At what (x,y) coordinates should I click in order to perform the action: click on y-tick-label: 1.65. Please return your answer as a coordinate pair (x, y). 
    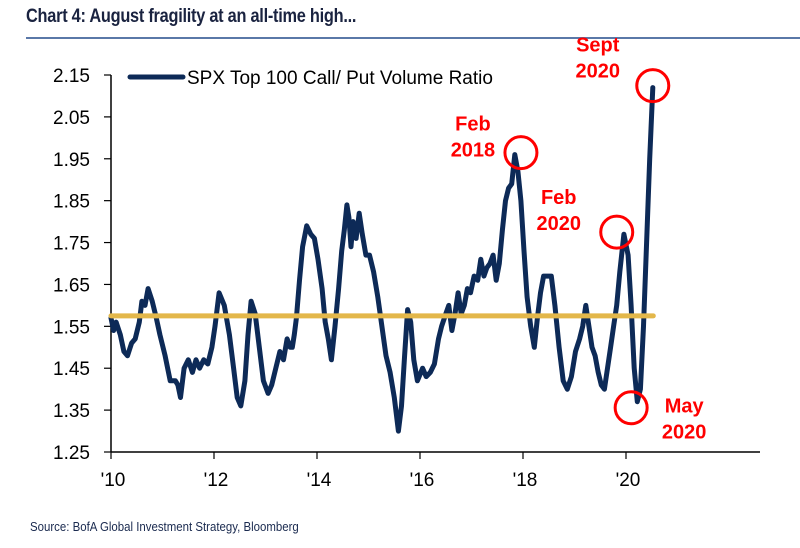
    Looking at the image, I should click on (71, 285).